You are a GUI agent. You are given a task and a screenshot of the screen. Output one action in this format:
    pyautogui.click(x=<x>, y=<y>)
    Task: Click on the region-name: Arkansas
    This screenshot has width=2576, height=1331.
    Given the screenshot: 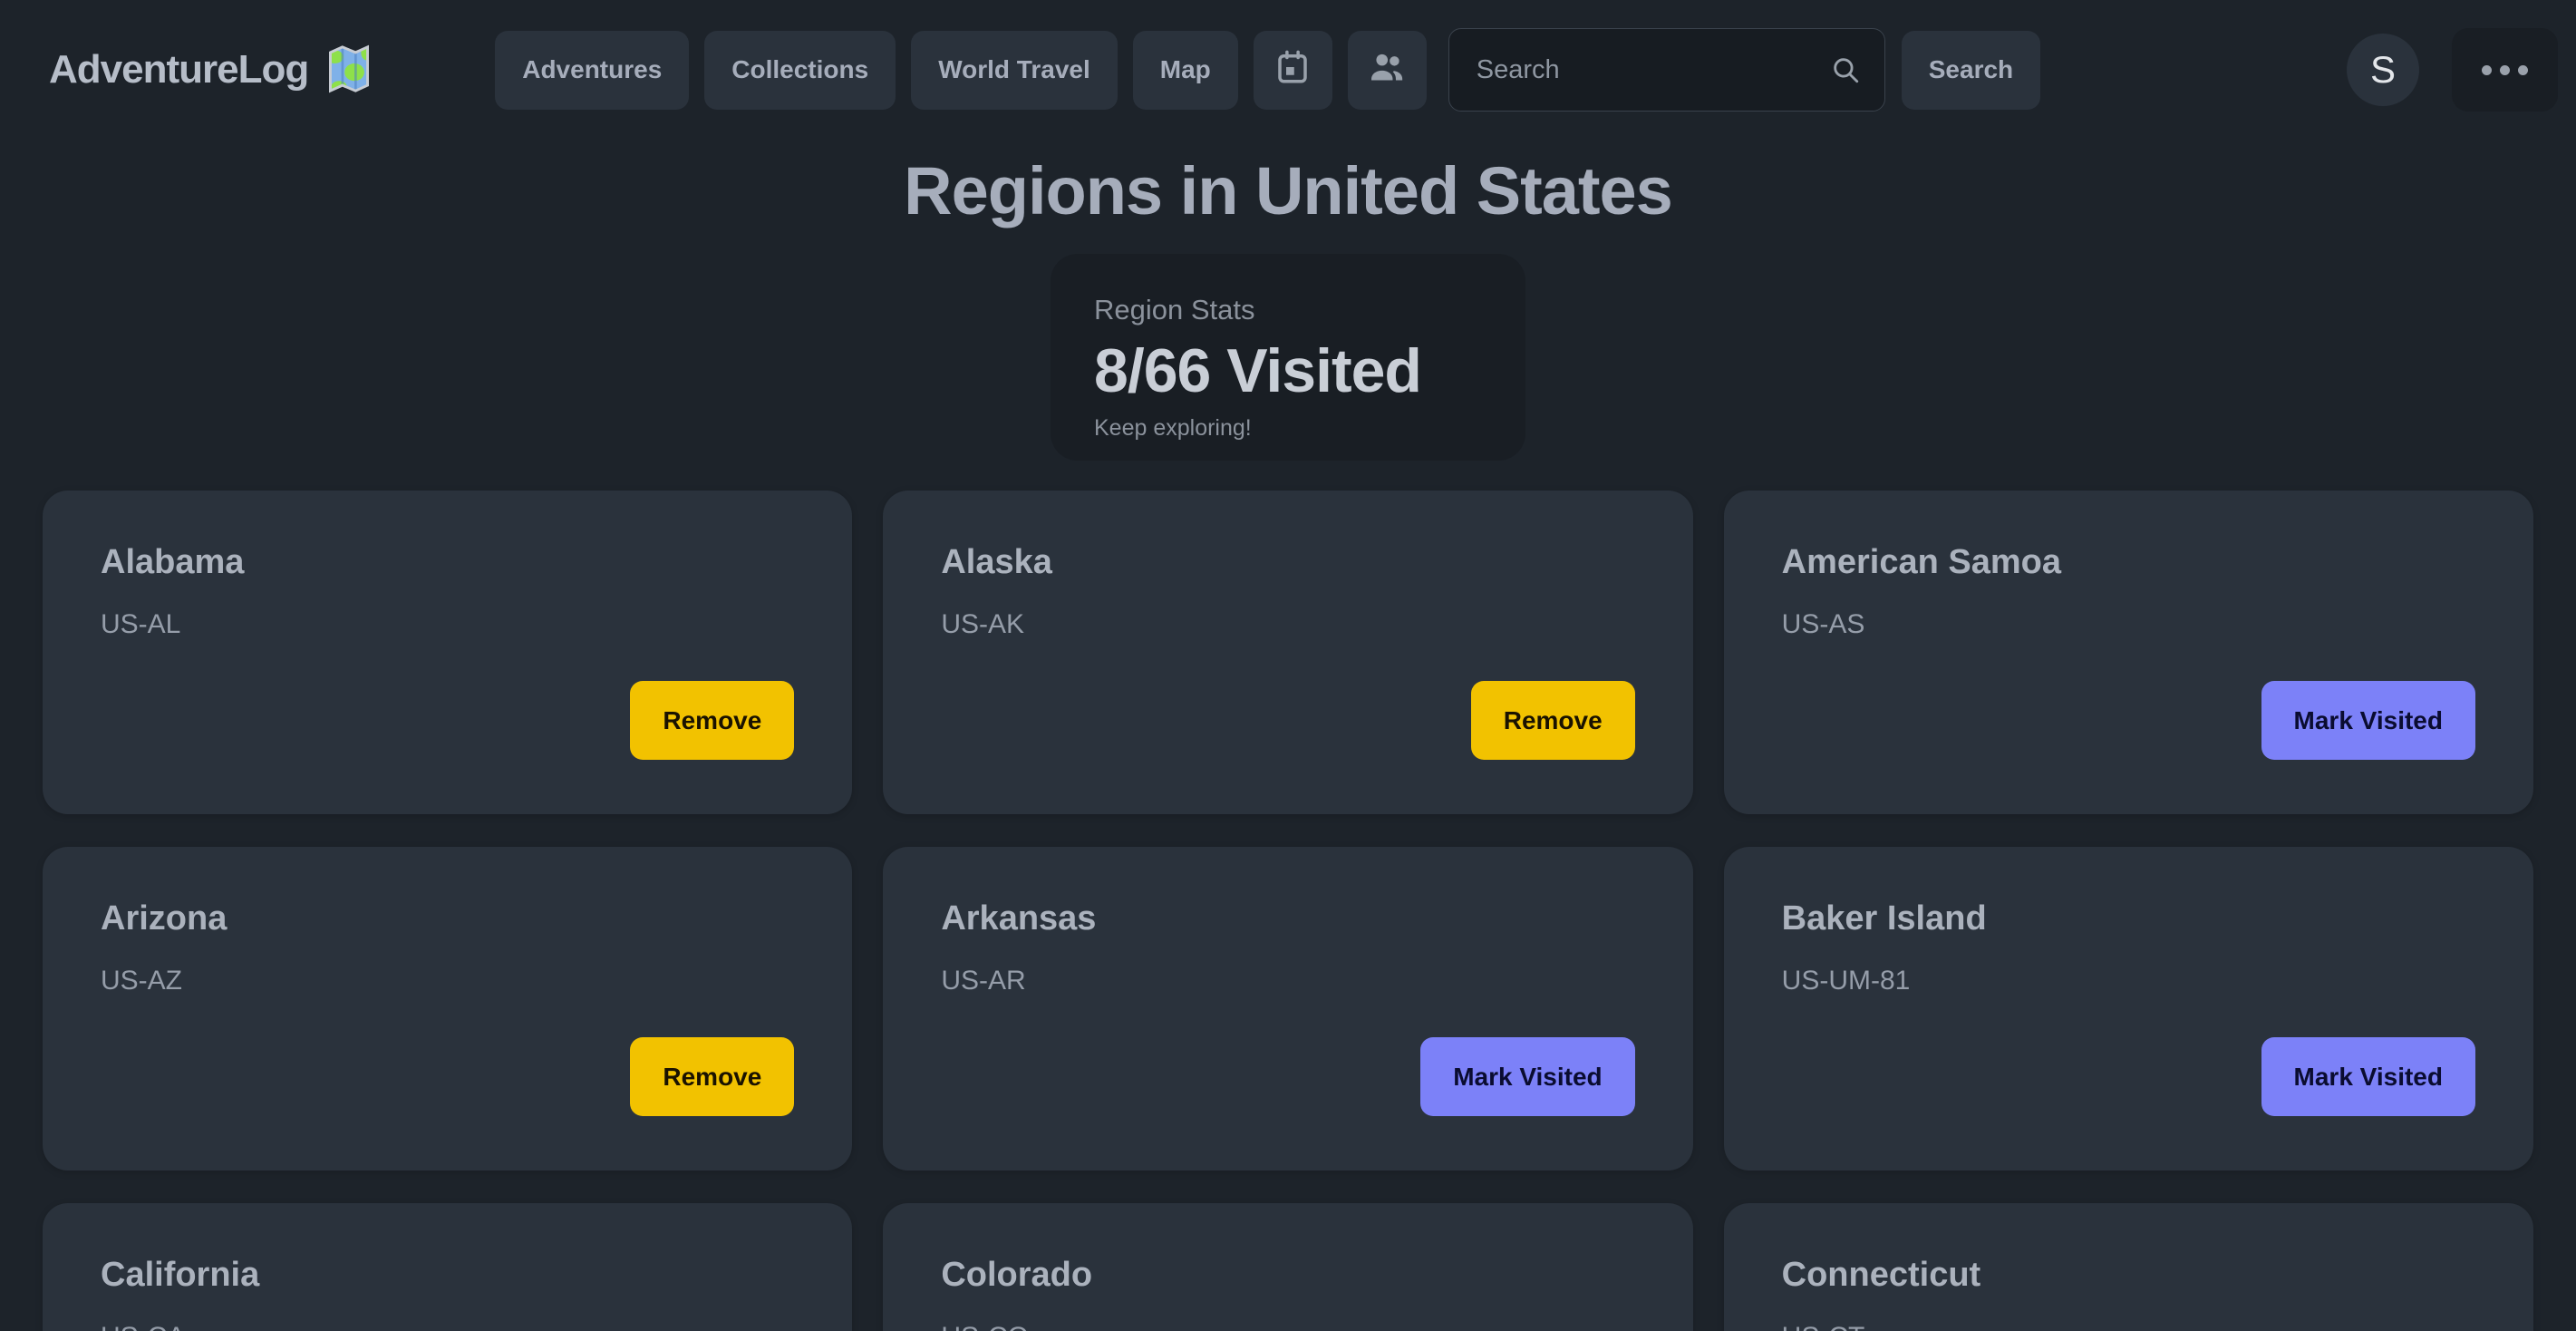 What is the action you would take?
    pyautogui.click(x=1019, y=918)
    